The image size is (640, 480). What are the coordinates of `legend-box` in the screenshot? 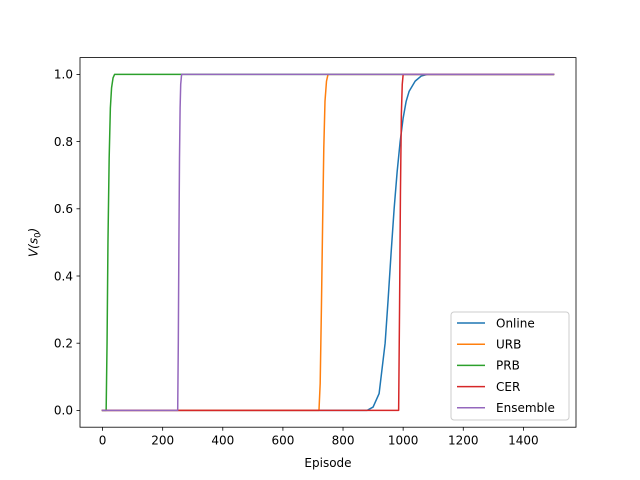 It's located at (510, 366).